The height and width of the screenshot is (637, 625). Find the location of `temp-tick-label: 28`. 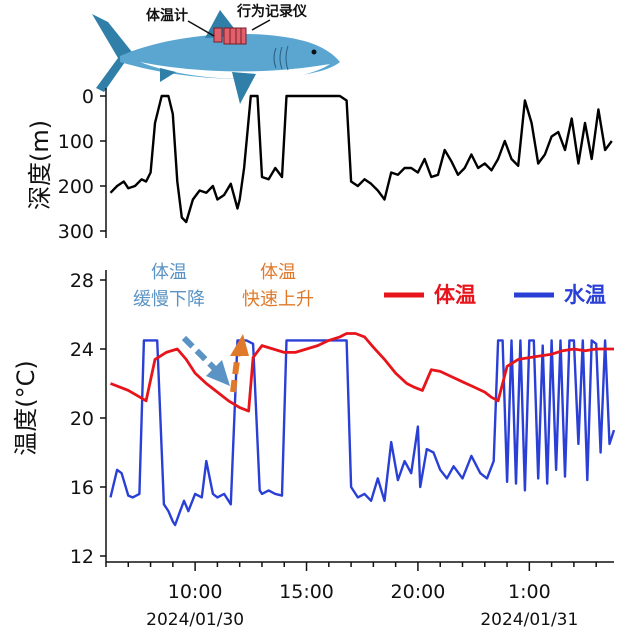

temp-tick-label: 28 is located at coordinates (82, 281).